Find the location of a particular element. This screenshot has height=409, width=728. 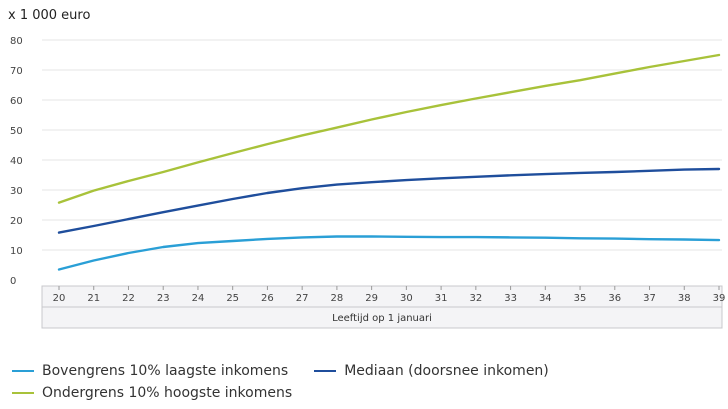

y-tick-label: 70 is located at coordinates (16, 71).